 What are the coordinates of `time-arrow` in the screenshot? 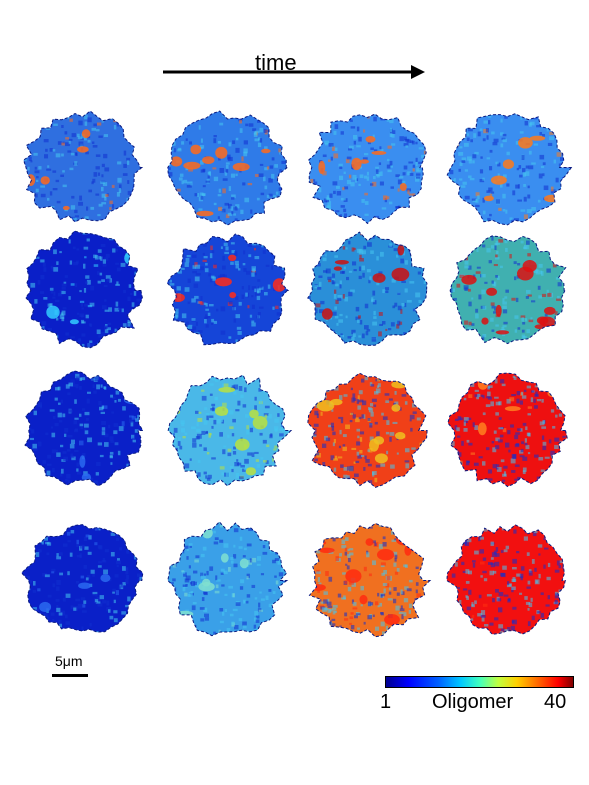 It's located at (294, 72).